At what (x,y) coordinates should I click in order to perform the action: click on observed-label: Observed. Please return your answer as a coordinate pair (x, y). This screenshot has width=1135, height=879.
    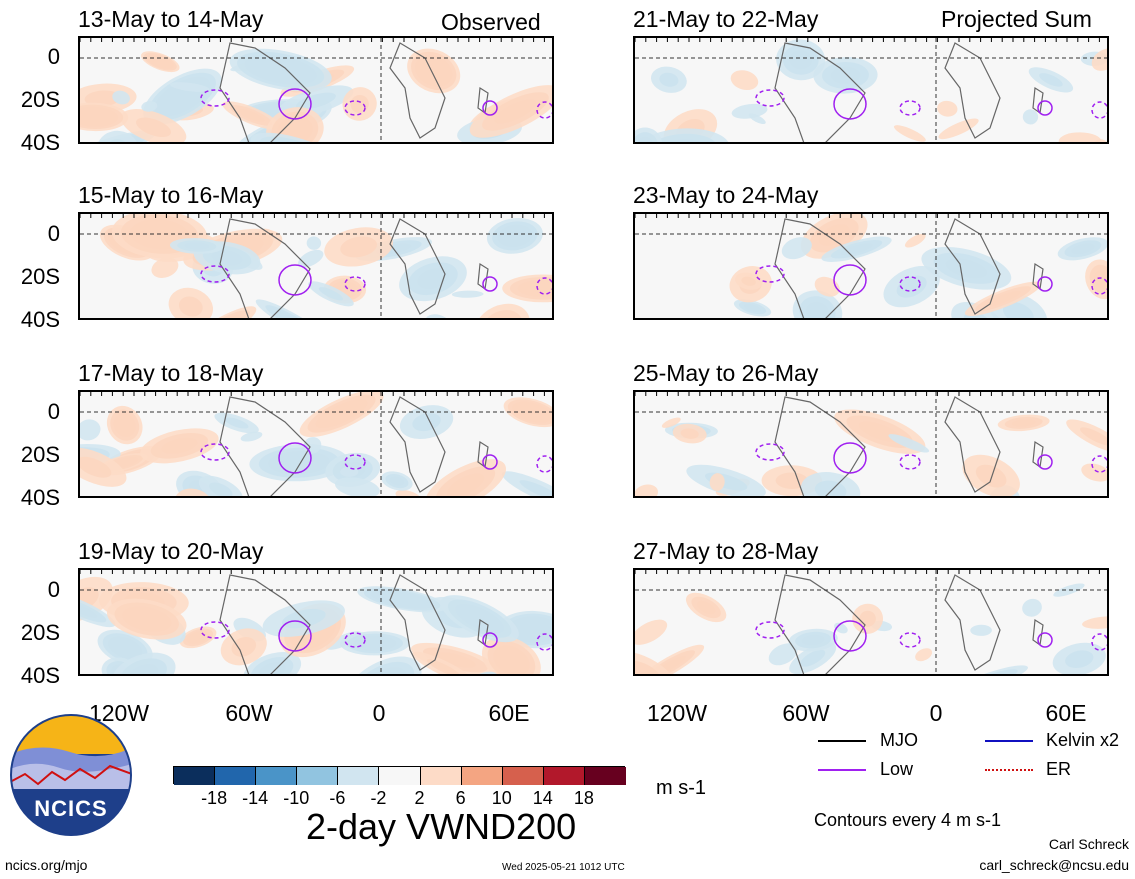
    Looking at the image, I should click on (491, 22).